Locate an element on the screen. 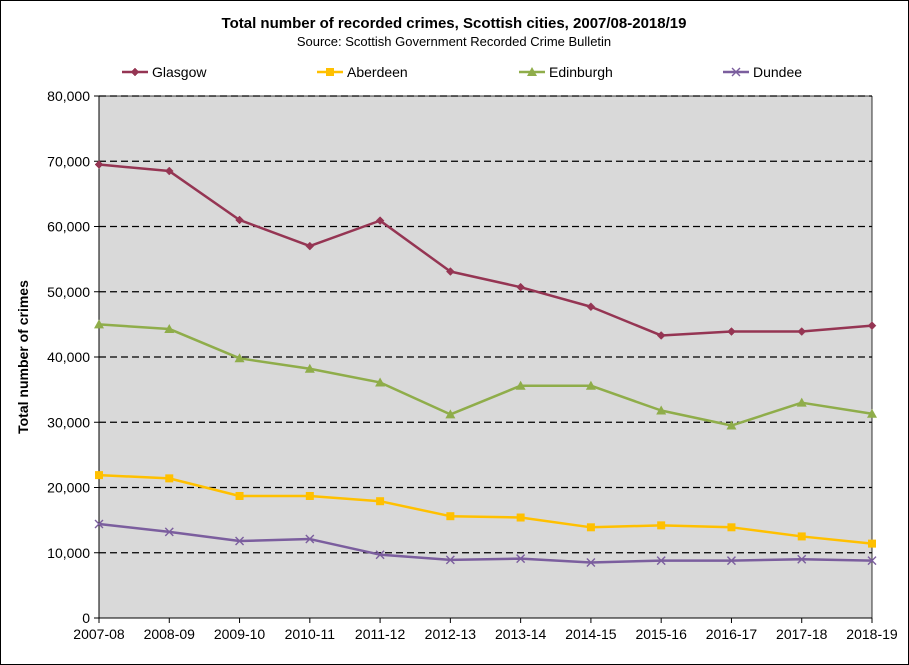  legend-item-edinburgh: Edinburgh is located at coordinates (566, 72).